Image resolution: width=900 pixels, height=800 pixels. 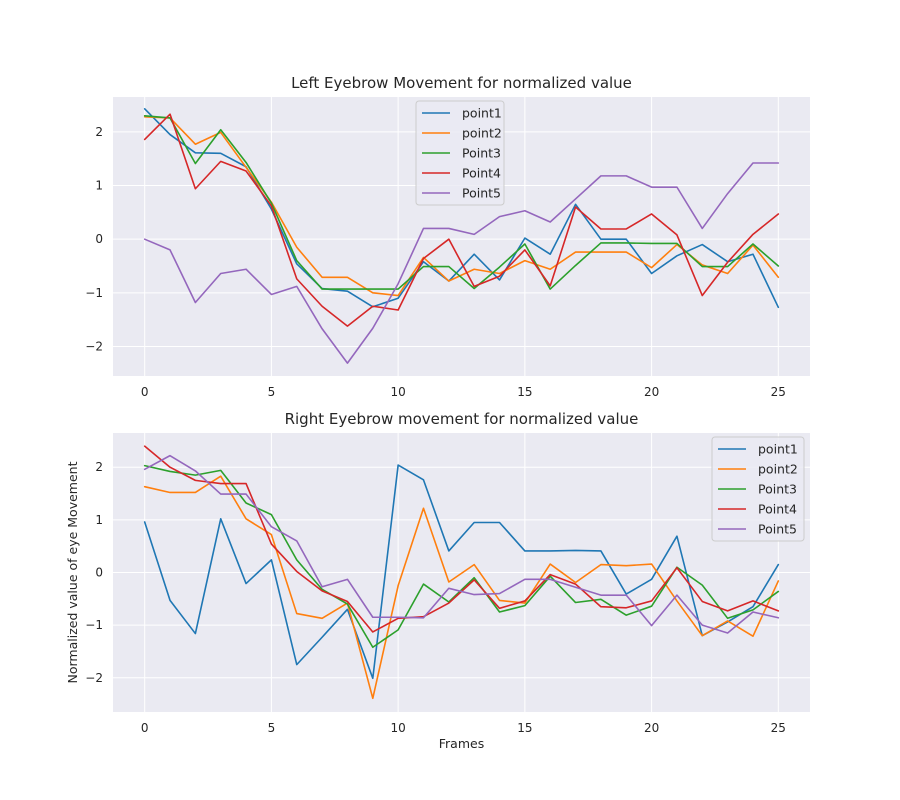 I want to click on x-axis-label: Frames, so click(x=461, y=743).